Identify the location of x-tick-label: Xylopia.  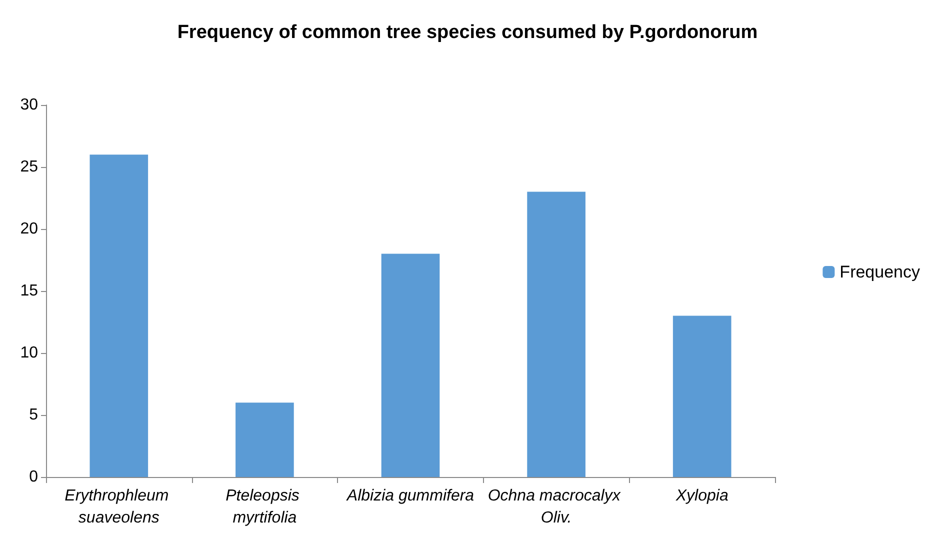
(701, 496).